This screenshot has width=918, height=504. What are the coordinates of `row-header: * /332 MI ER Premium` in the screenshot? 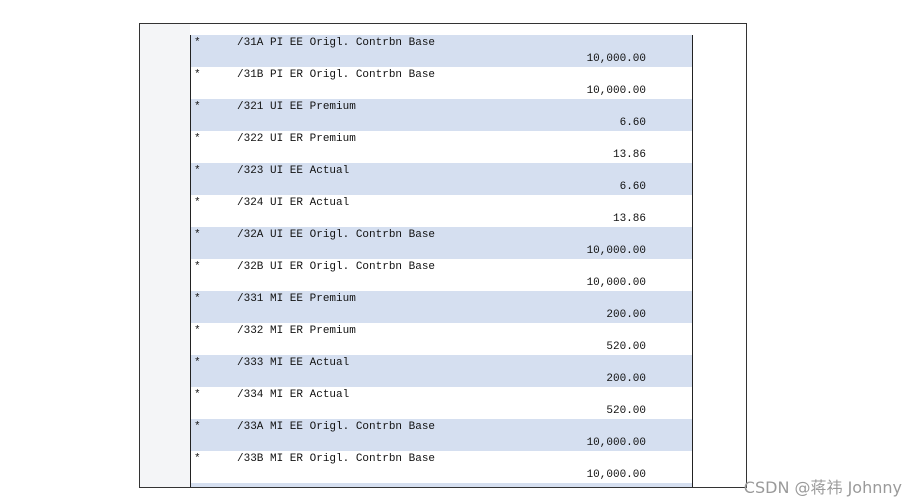 It's located at (441, 331).